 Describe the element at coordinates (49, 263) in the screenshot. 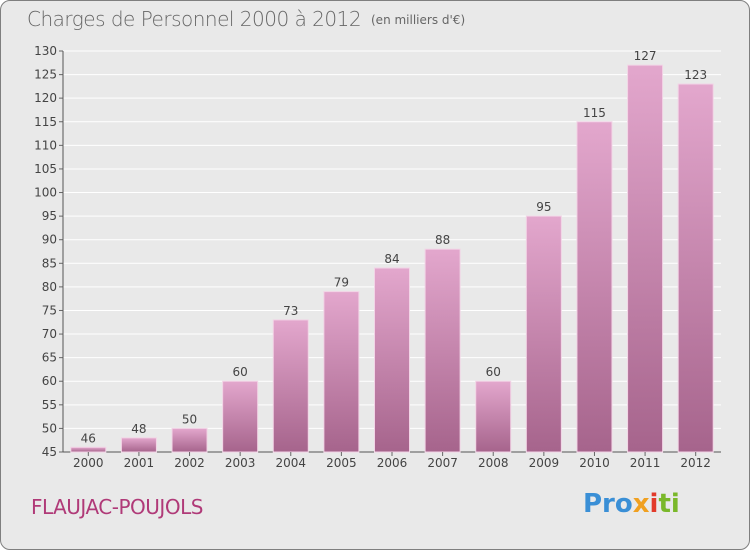

I see `y-tick-label: 85` at that location.